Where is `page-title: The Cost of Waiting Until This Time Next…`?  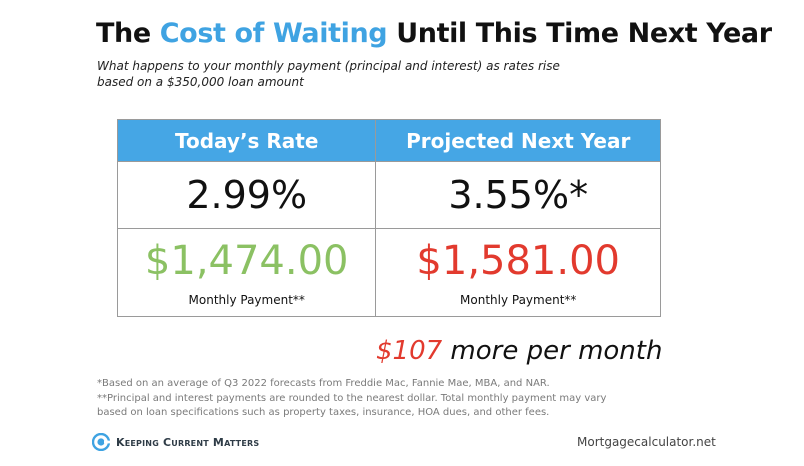
page-title: The Cost of Waiting Until This Time Next… is located at coordinates (434, 33).